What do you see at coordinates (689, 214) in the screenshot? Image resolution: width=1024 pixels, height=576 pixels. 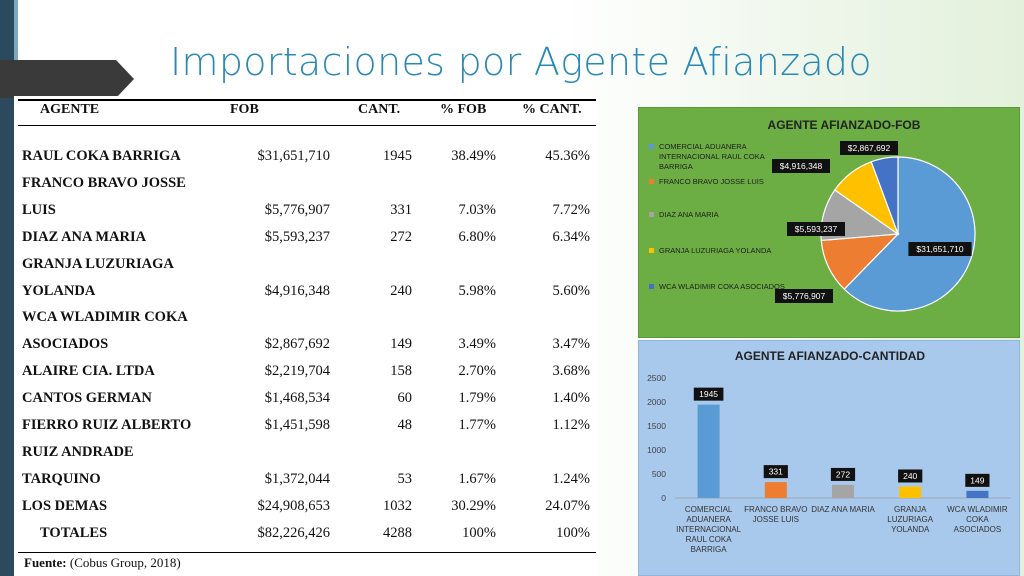 I see `pie-legend-label: DIAZ ANA MARIA` at bounding box center [689, 214].